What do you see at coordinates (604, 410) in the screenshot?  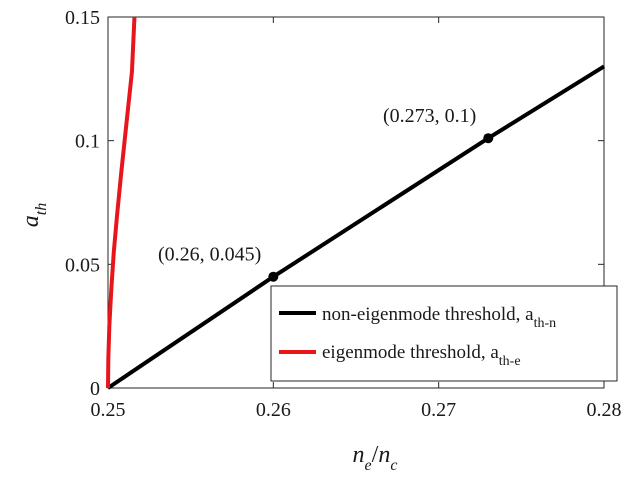 I see `x-tick-label: 0.28` at bounding box center [604, 410].